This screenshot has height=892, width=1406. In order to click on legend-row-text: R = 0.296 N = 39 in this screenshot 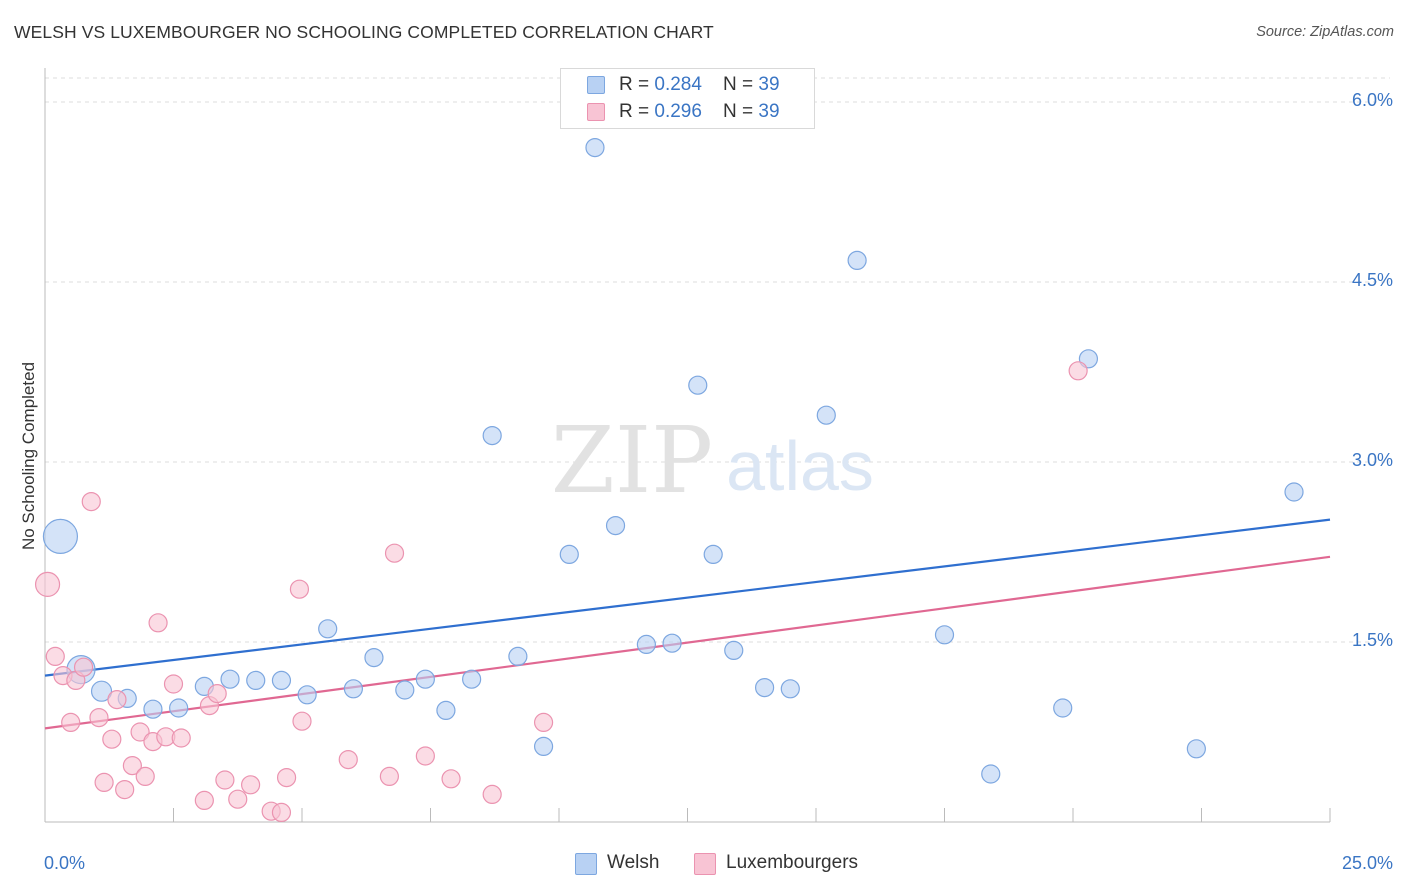, I will do `click(699, 112)`.